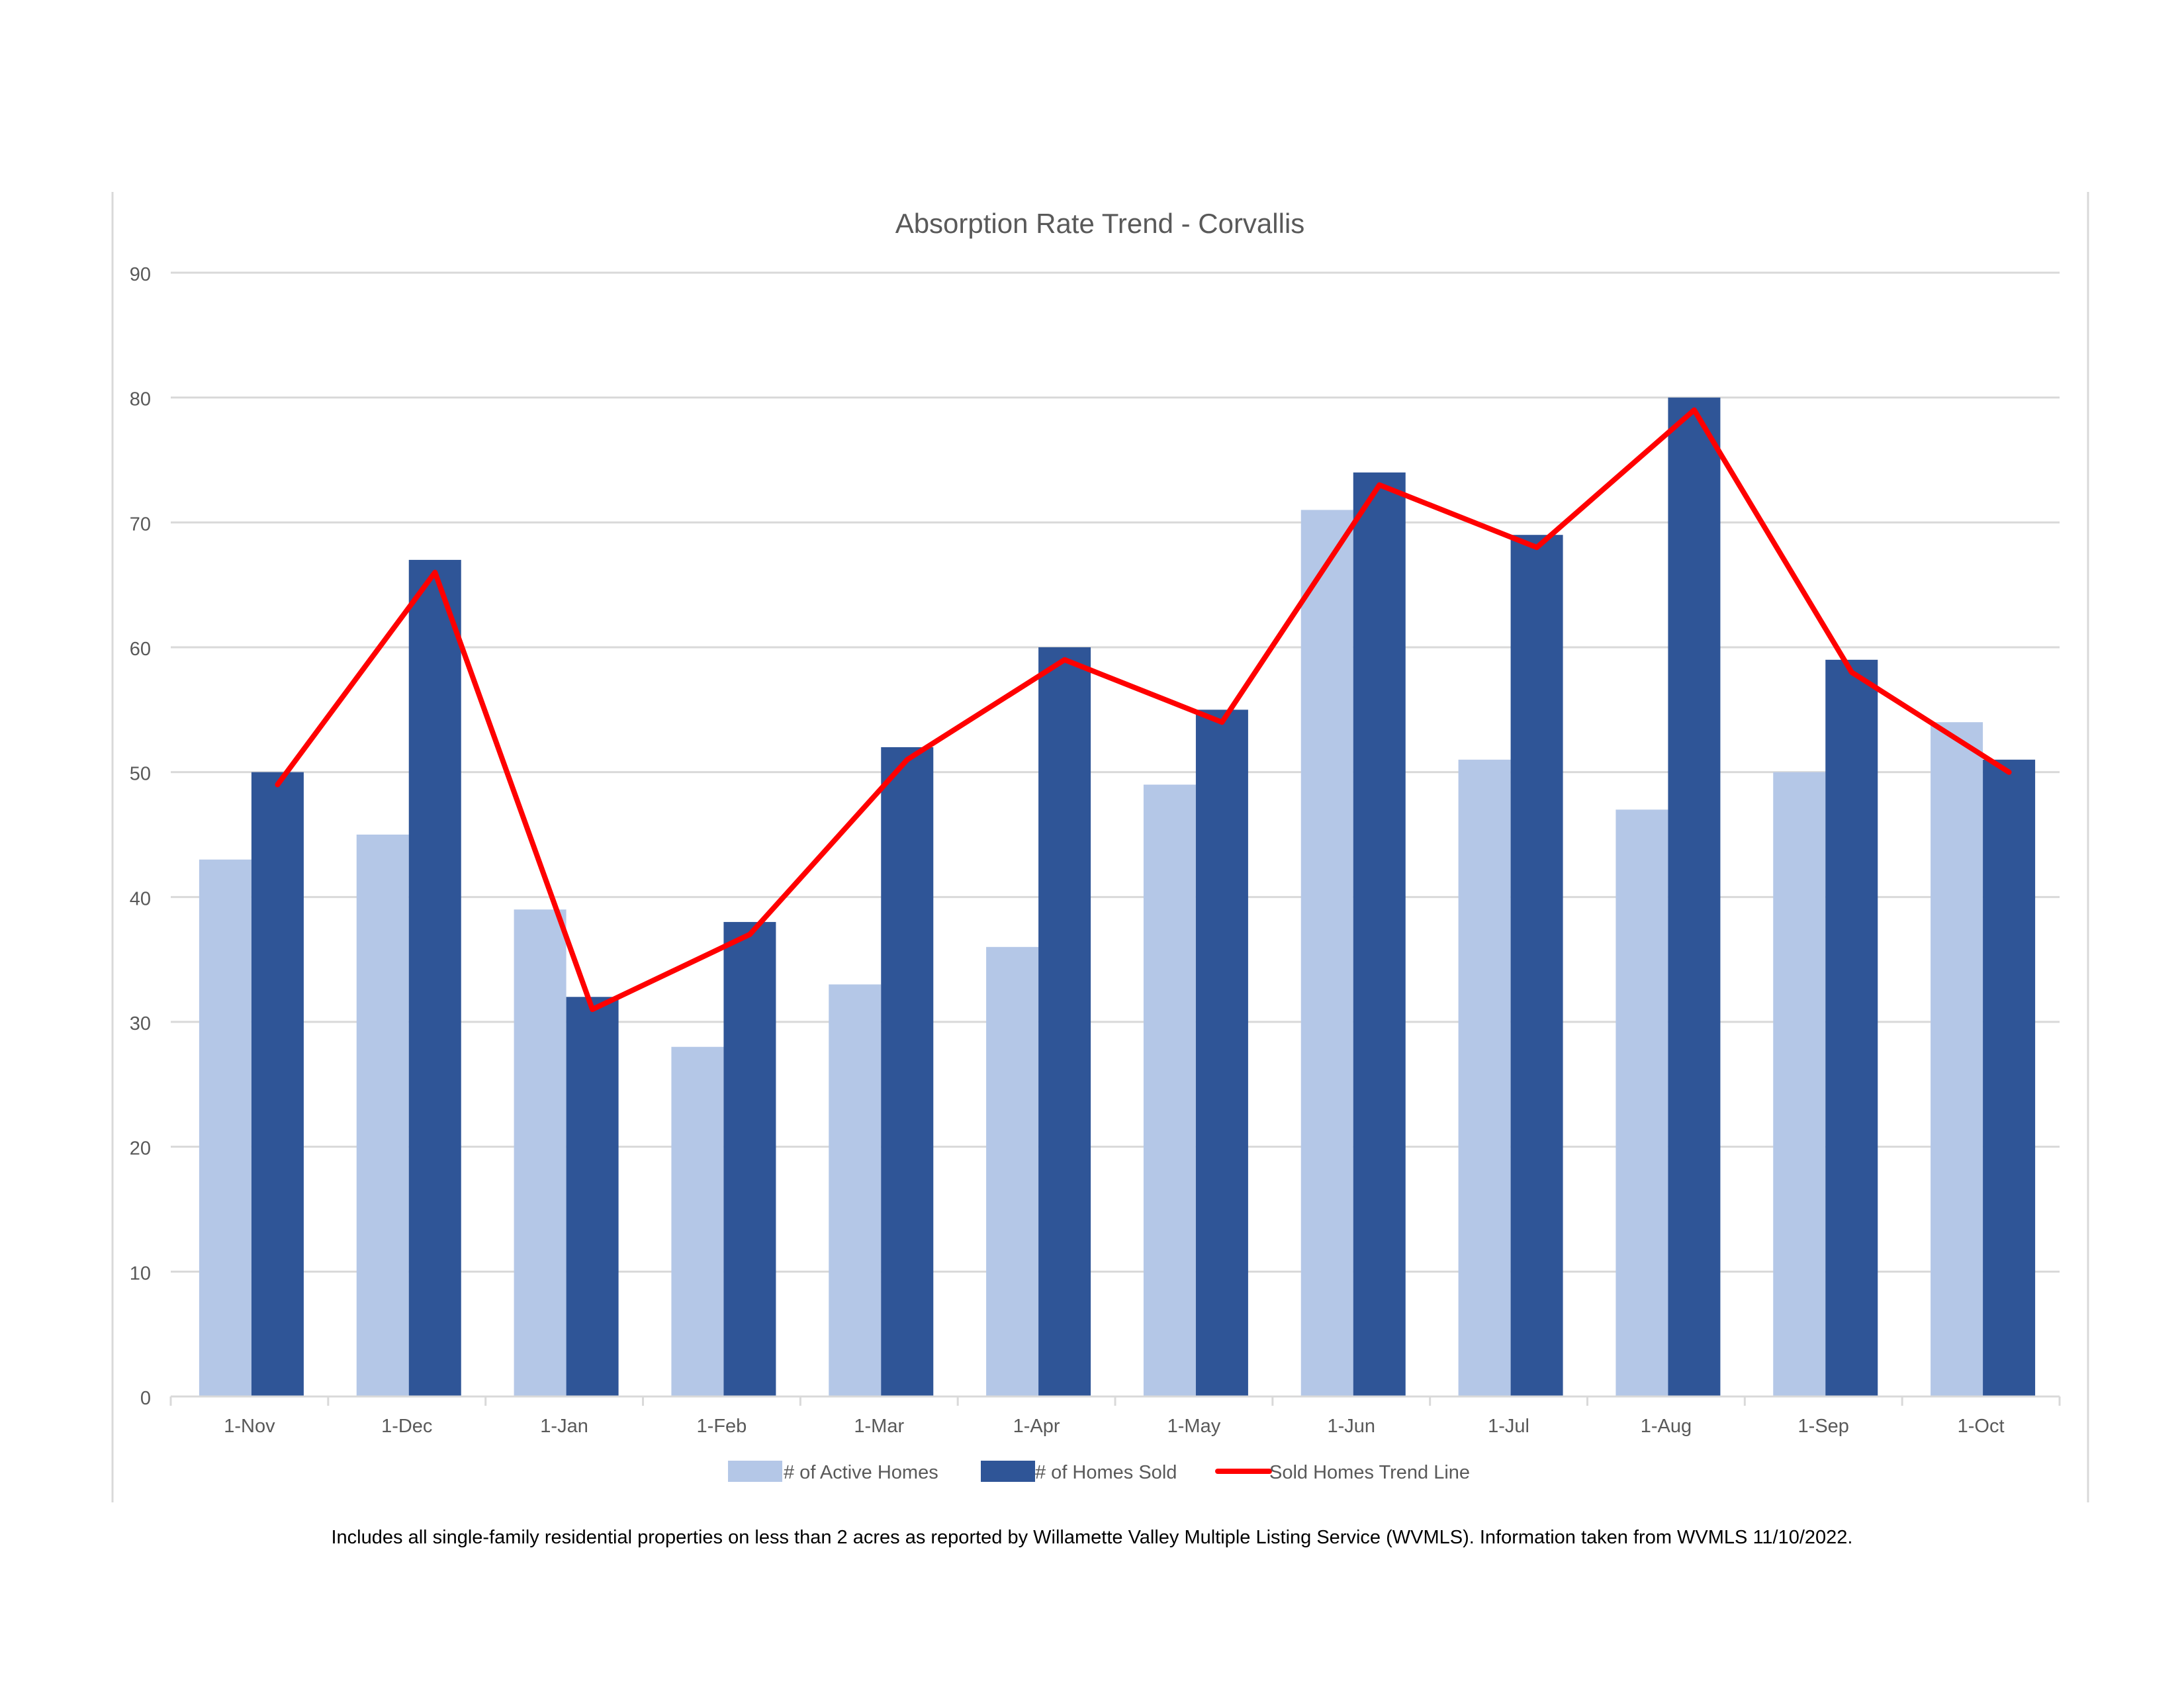 The image size is (2184, 1691). What do you see at coordinates (755, 1471) in the screenshot?
I see `legend-swatch-active-homes` at bounding box center [755, 1471].